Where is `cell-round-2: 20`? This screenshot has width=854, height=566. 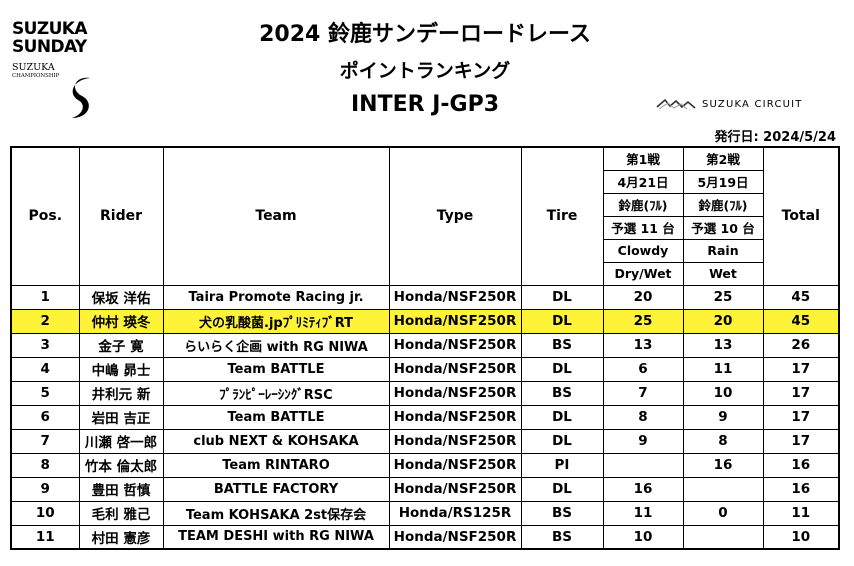 cell-round-2: 20 is located at coordinates (723, 321).